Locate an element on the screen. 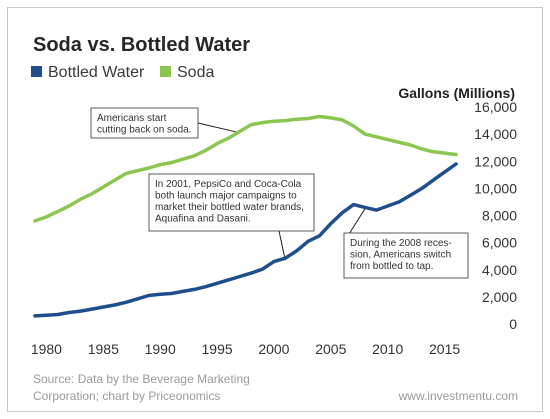 The width and height of the screenshot is (550, 419). y-tick-label: 8,000 is located at coordinates (499, 216).